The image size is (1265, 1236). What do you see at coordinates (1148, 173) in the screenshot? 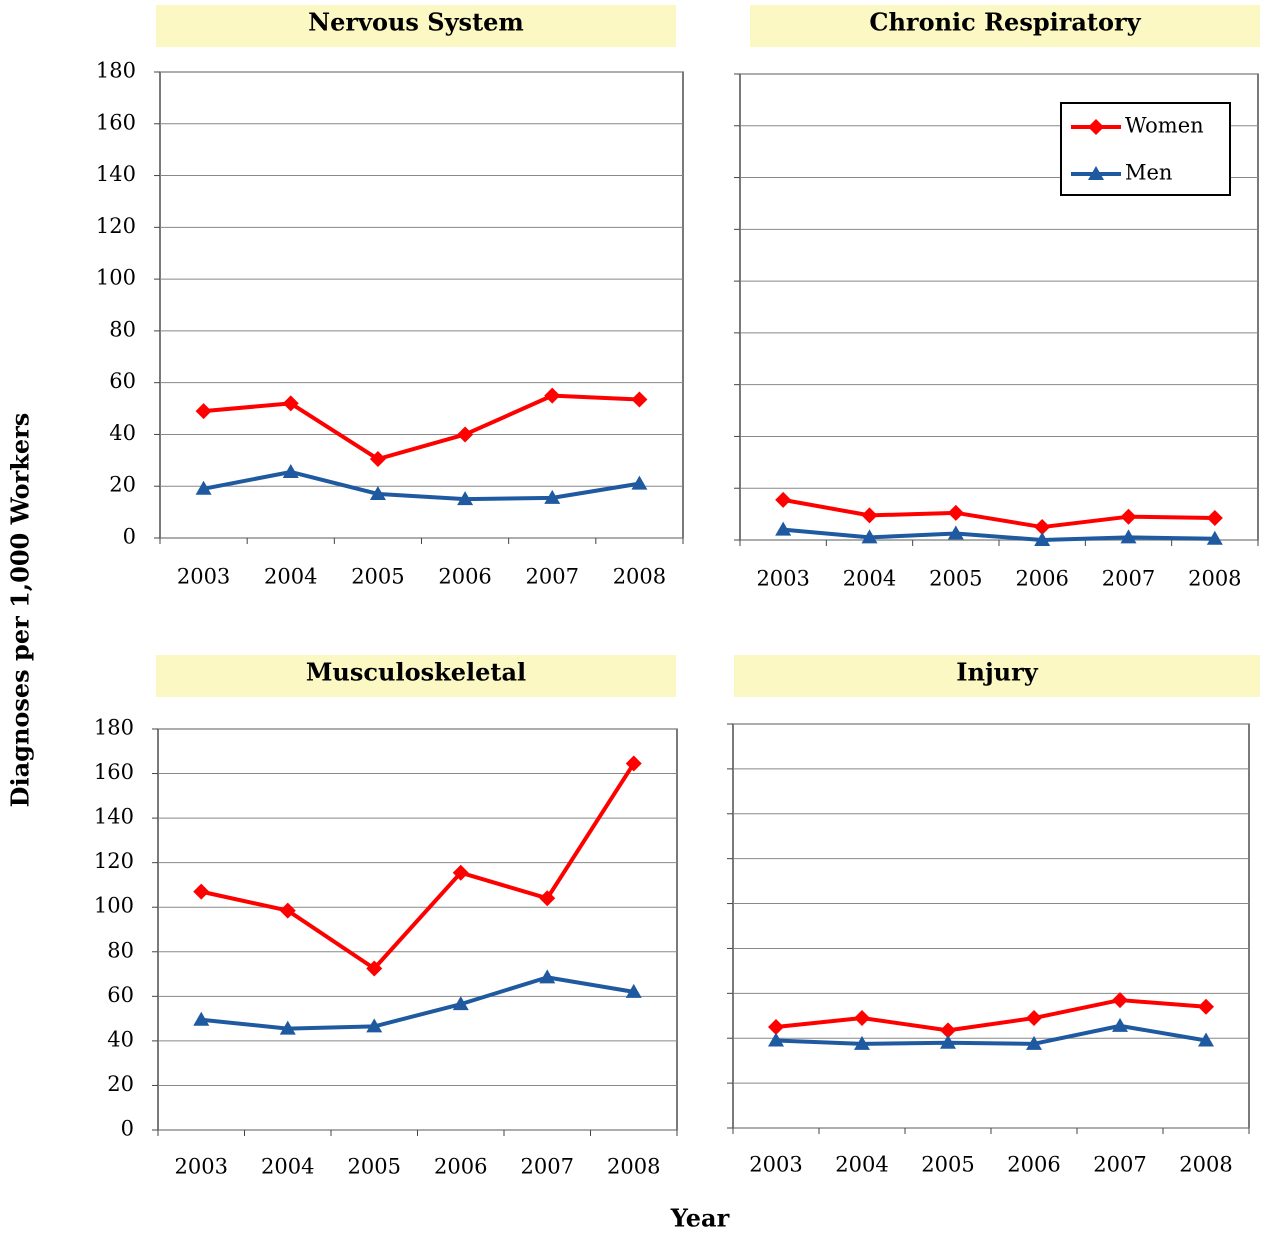
I see `legend-label: Men` at bounding box center [1148, 173].